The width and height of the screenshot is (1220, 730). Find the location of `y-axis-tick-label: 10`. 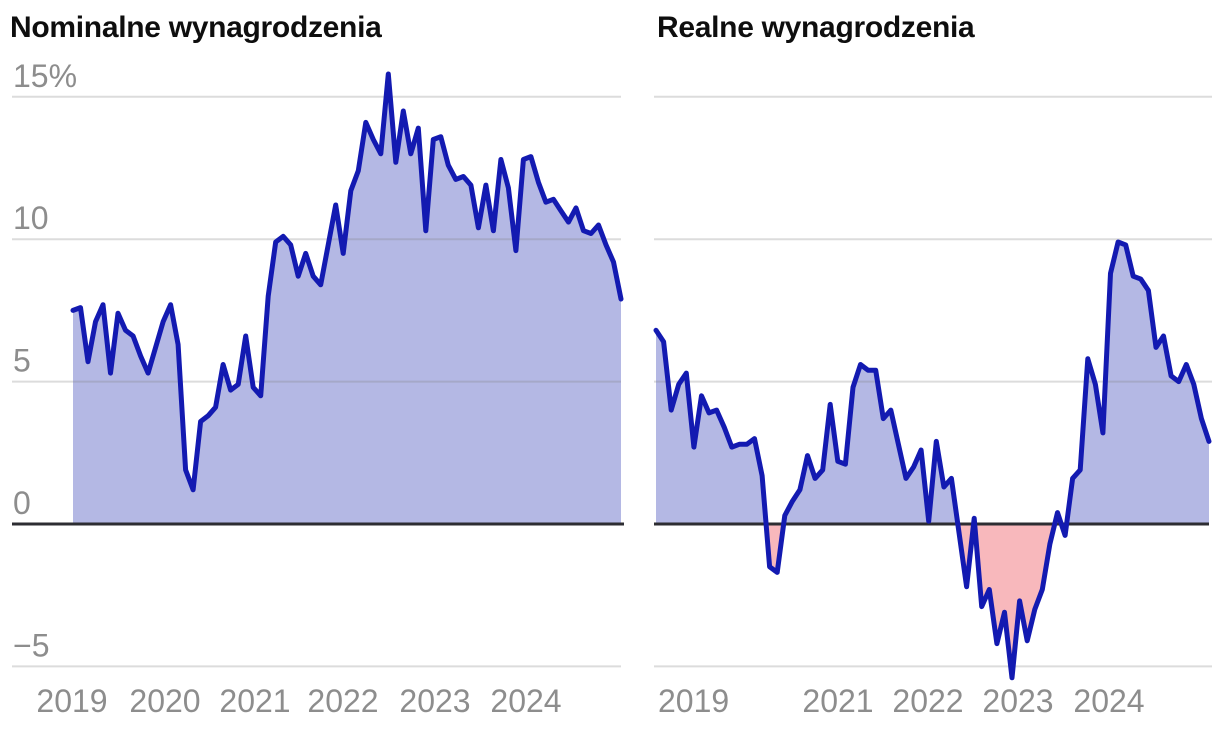

y-axis-tick-label: 10 is located at coordinates (31, 218).